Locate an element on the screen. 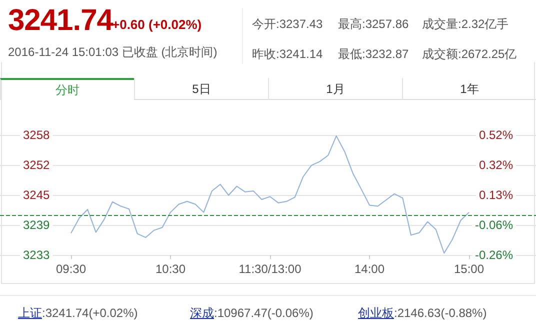  x-tick-label: 11:30/13:00 is located at coordinates (270, 269).